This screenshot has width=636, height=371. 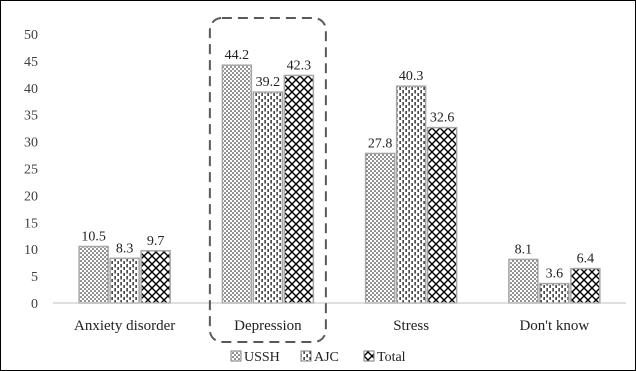 I want to click on data-label: 6.4, so click(x=586, y=259).